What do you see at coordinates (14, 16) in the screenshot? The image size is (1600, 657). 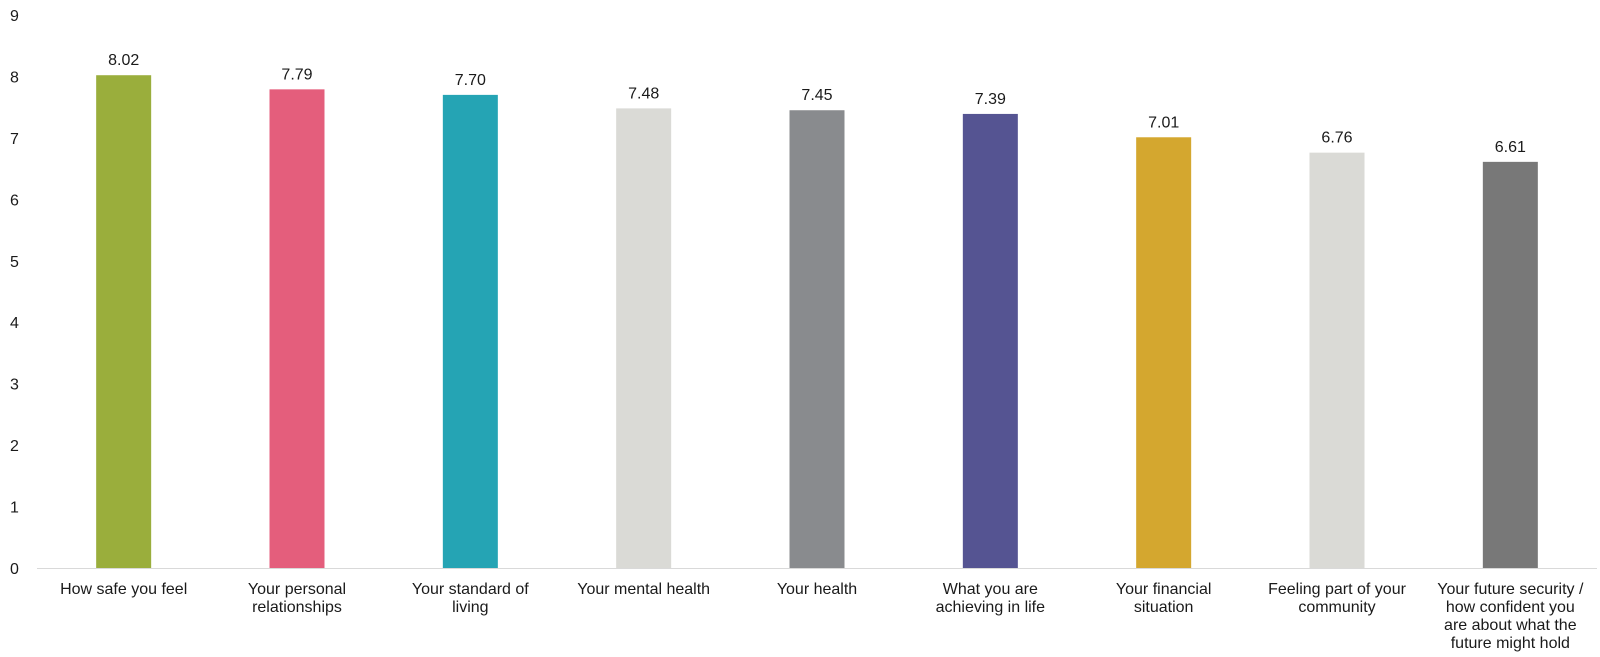 I see `y-tick-label: 9` at bounding box center [14, 16].